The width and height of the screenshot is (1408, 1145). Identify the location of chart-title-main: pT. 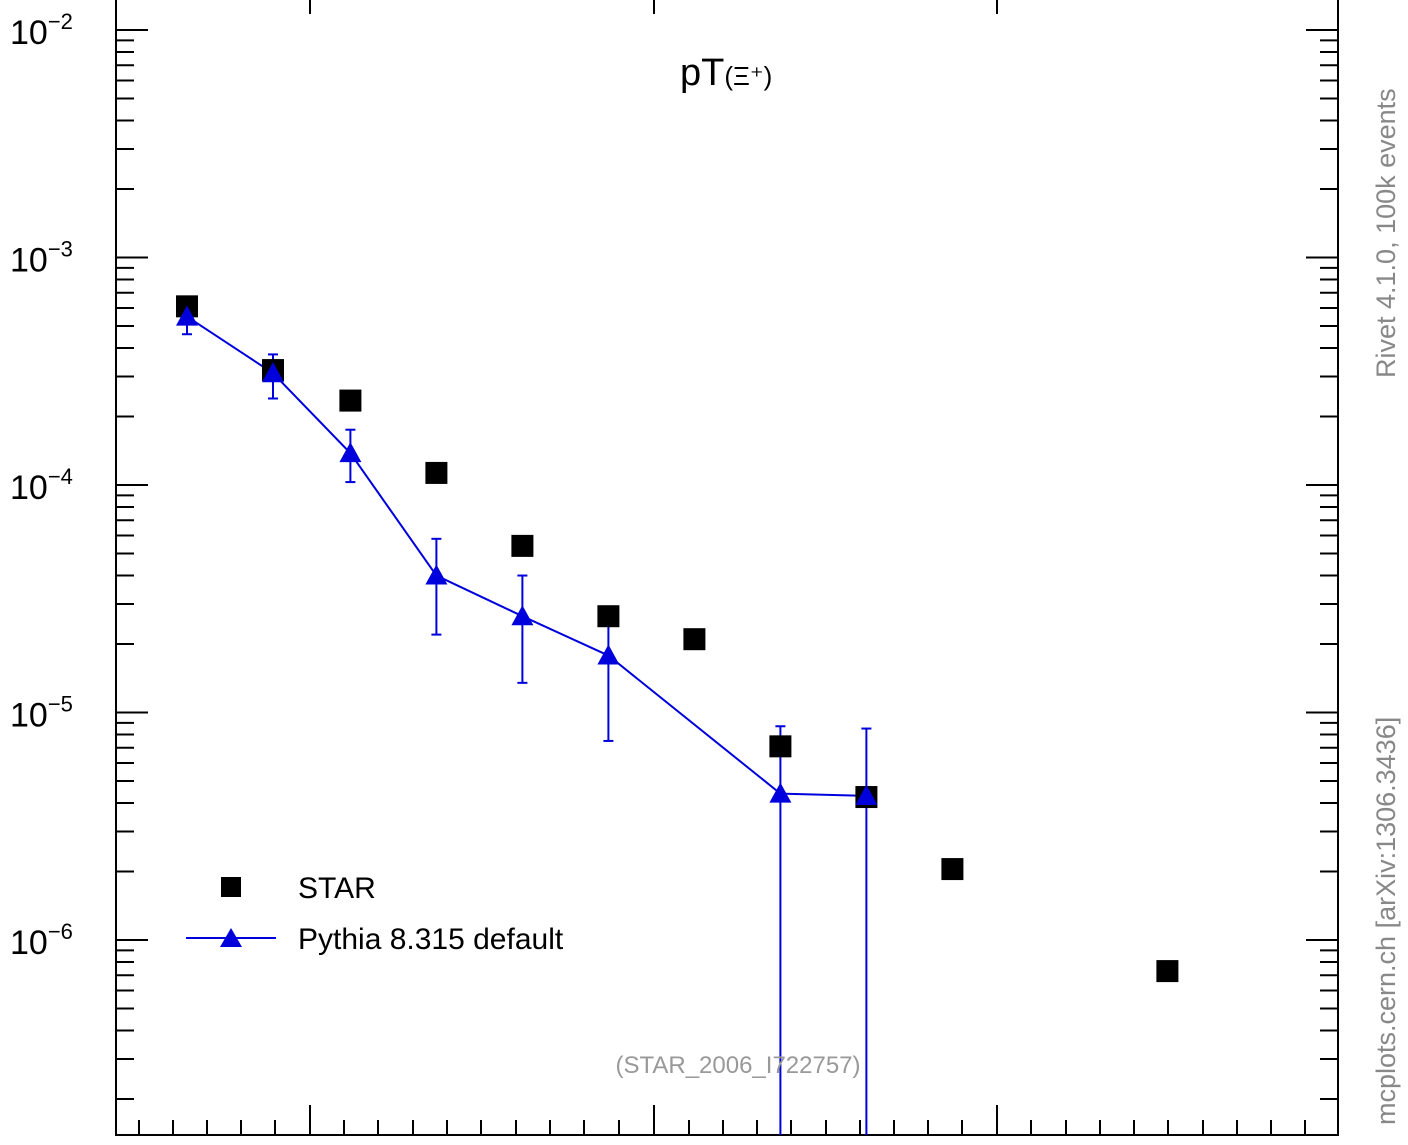
(702, 73).